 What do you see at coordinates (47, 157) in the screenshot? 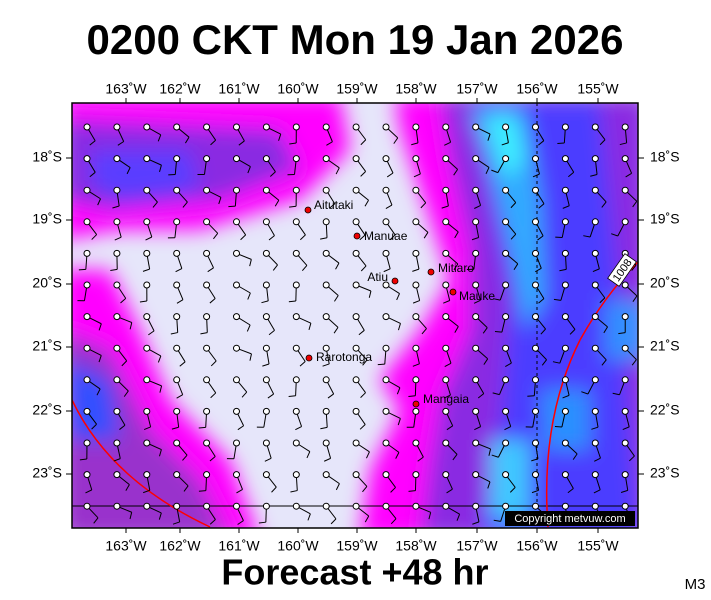
I see `lat-label-left: 18˚S` at bounding box center [47, 157].